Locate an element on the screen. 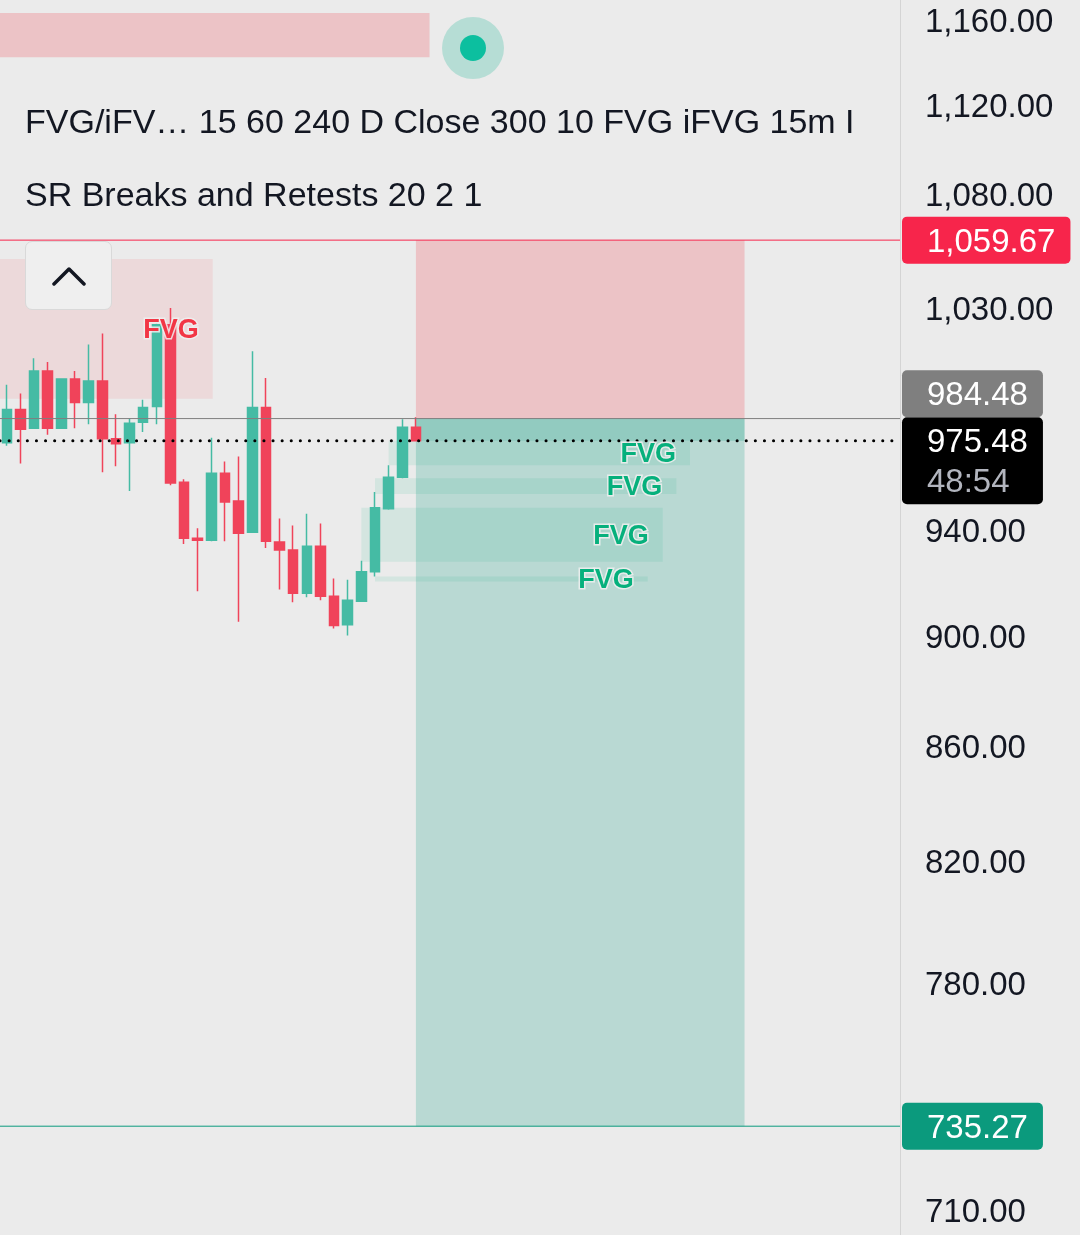  annotation: SR Breaks and Retests 20 2 1 is located at coordinates (254, 194).